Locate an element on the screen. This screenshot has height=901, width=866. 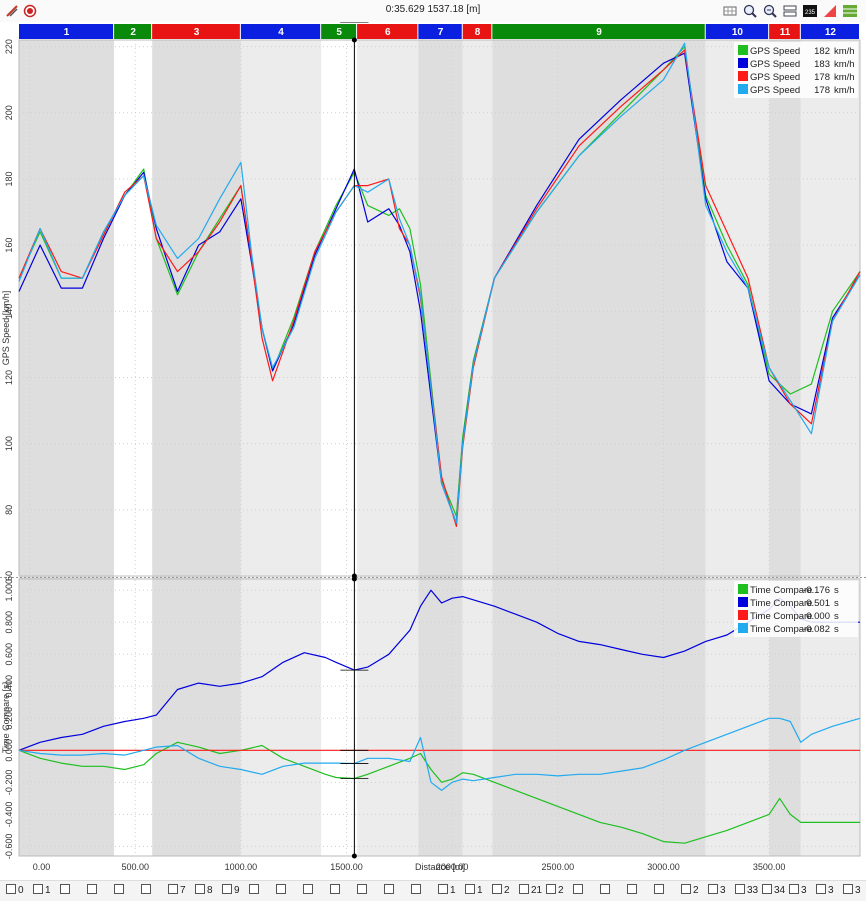
lap-label: 0 is located at coordinates (21, 890).